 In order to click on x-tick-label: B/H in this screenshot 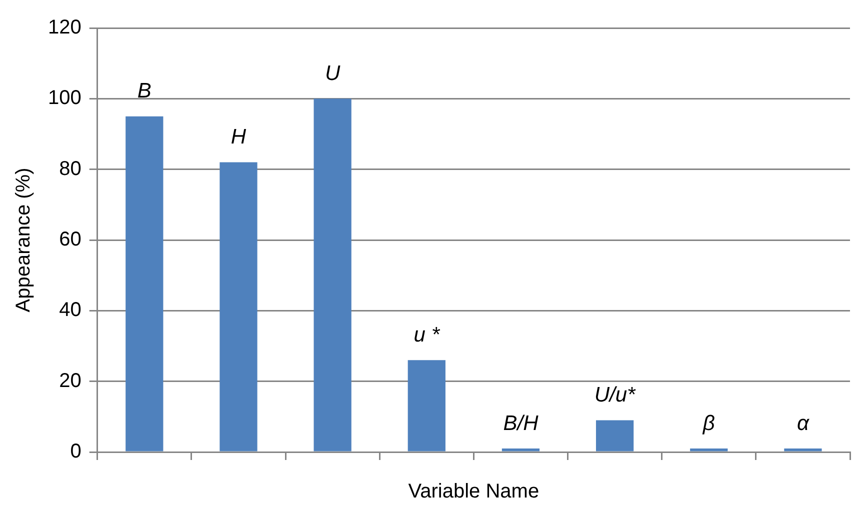, I will do `click(521, 423)`.